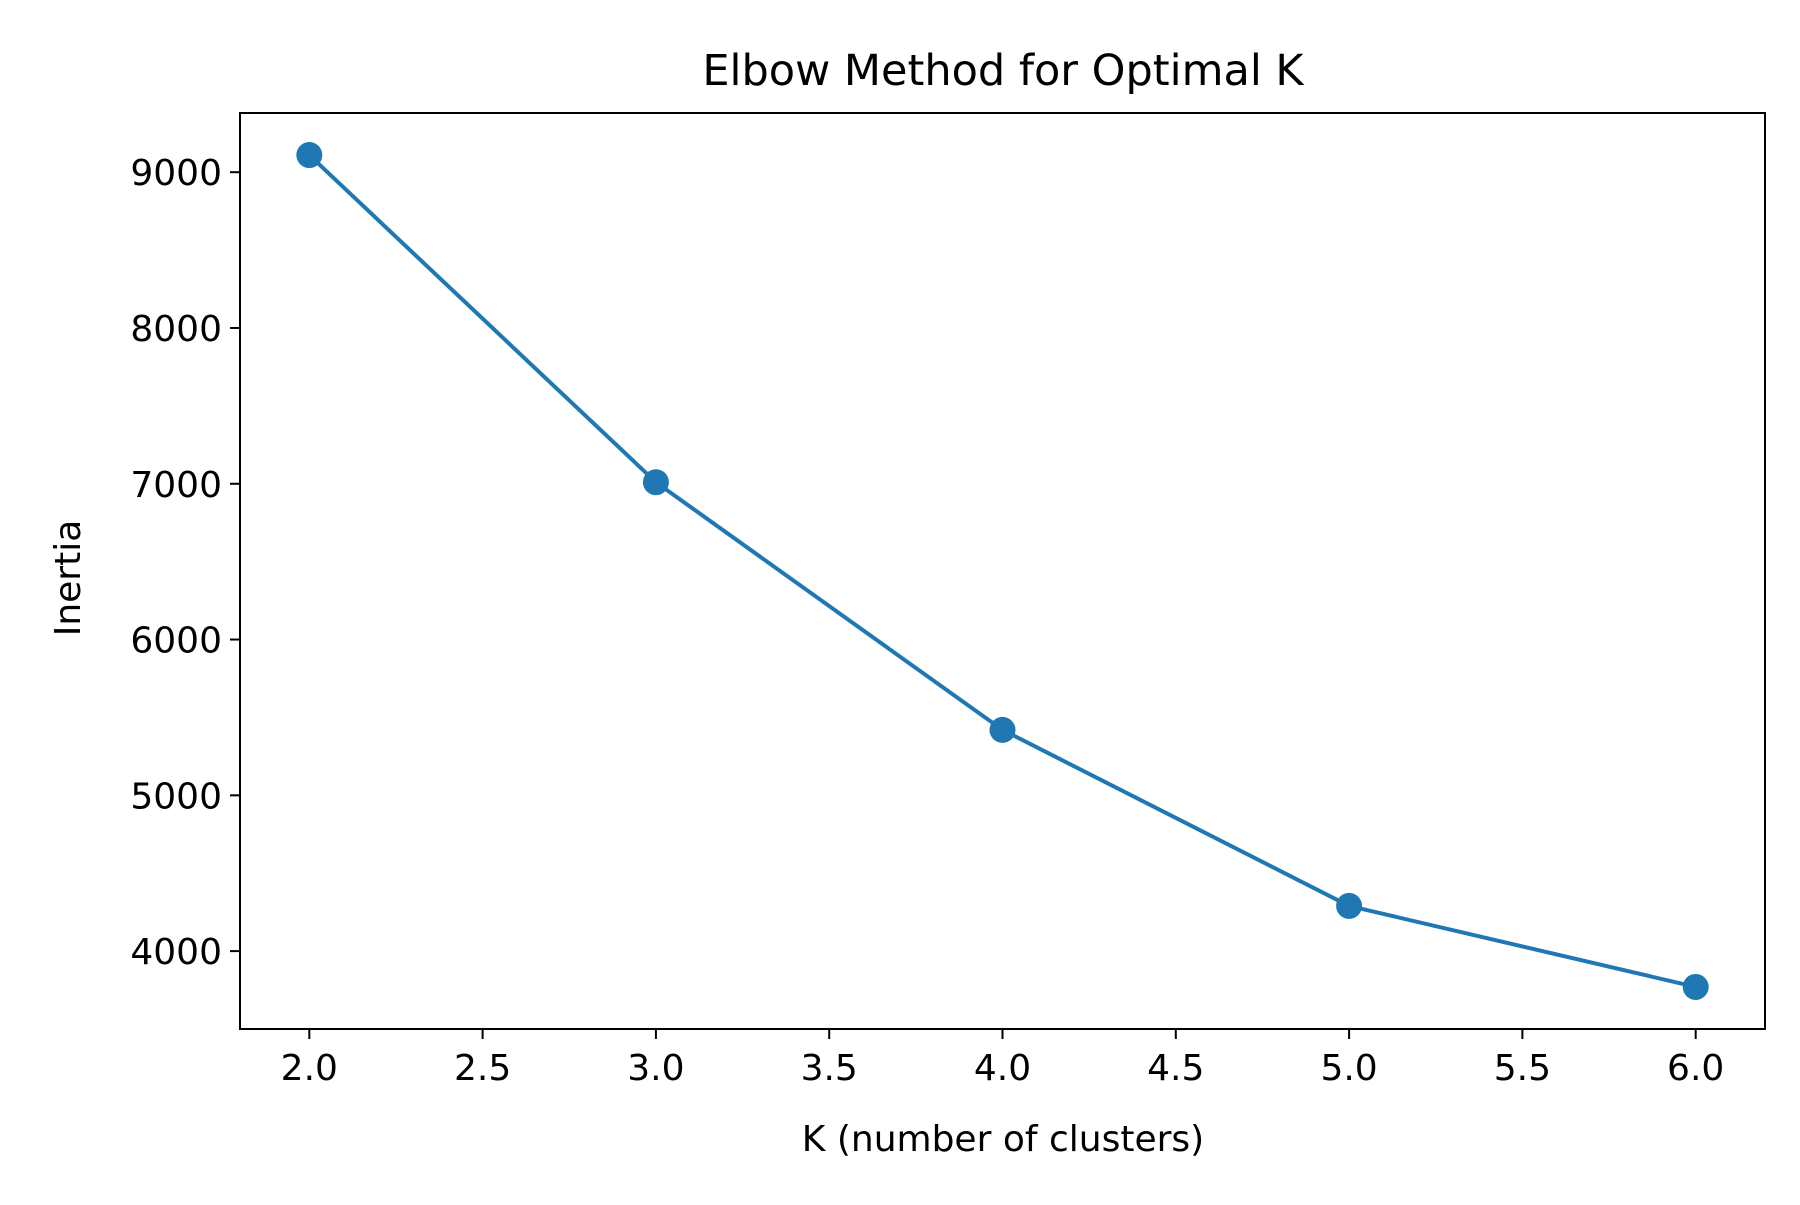  Describe the element at coordinates (176, 796) in the screenshot. I see `y-tick-label: 5000` at that location.